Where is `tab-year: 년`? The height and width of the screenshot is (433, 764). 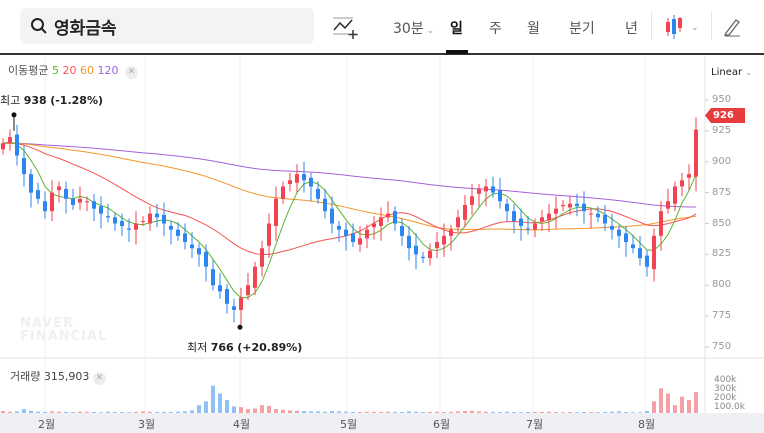 tab-year: 년 is located at coordinates (631, 29).